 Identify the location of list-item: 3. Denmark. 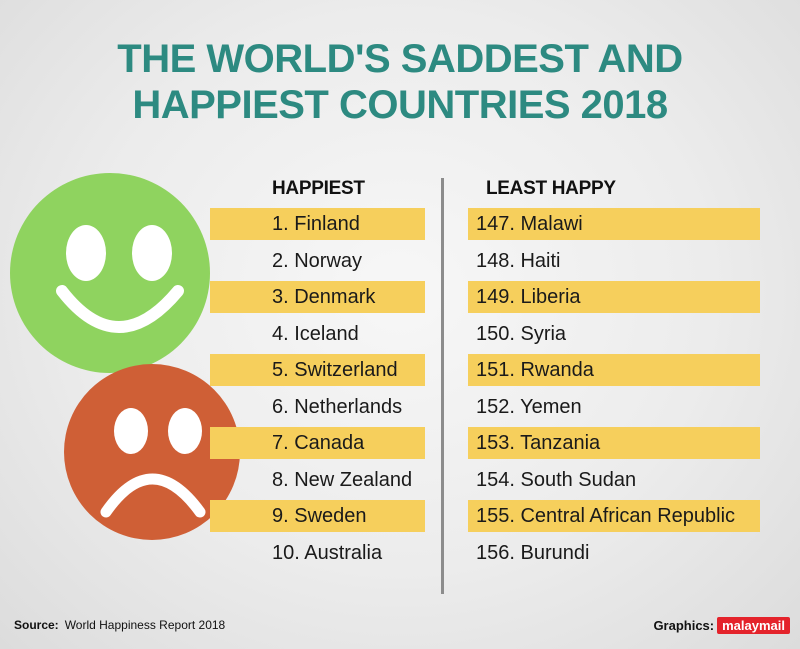
(317, 297).